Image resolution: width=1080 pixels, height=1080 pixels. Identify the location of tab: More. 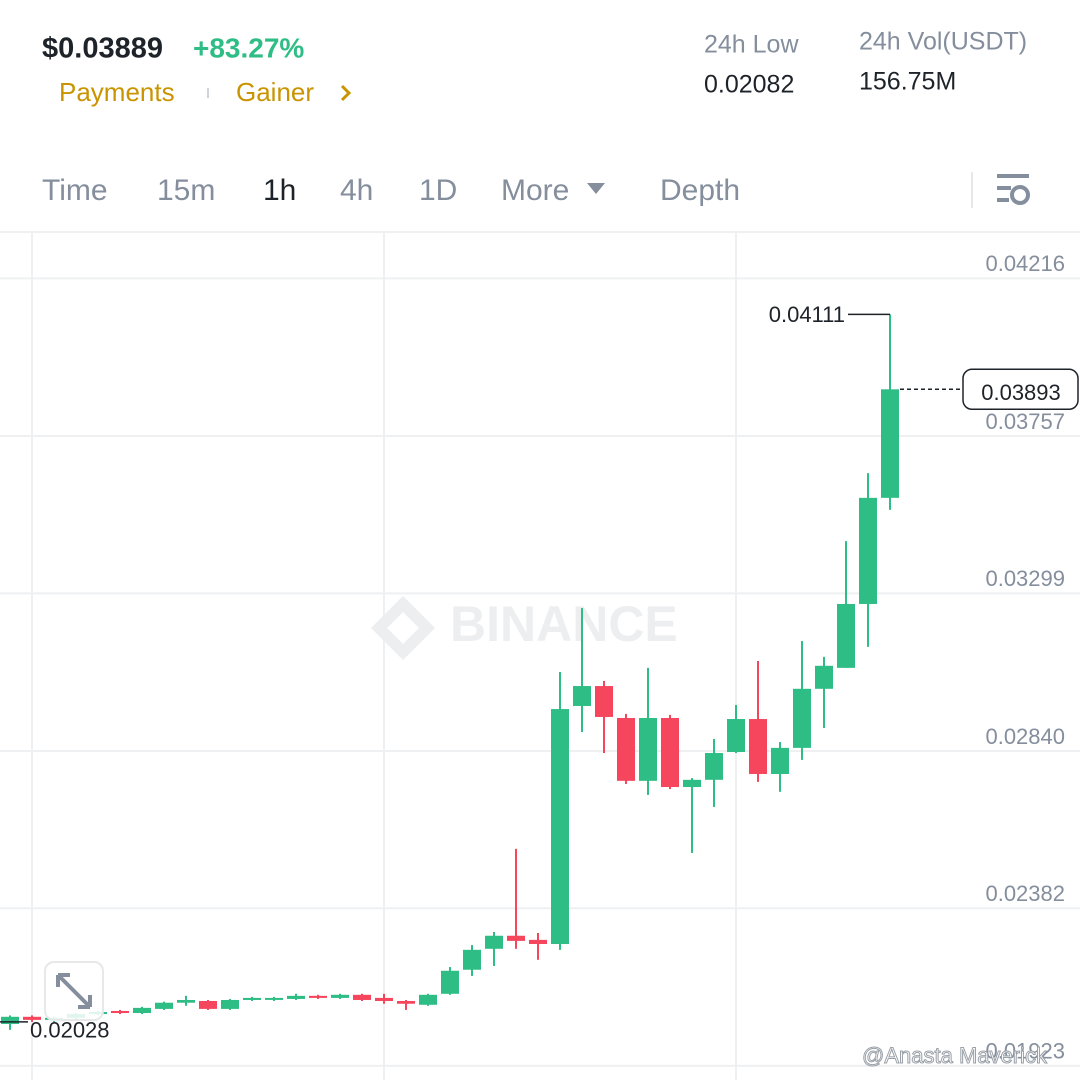
(535, 190).